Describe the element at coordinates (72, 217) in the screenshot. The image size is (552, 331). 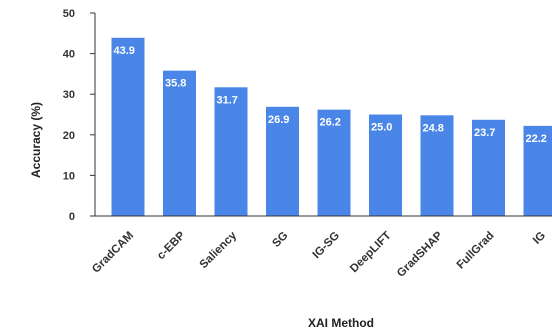
I see `y-tick-label: 0` at that location.